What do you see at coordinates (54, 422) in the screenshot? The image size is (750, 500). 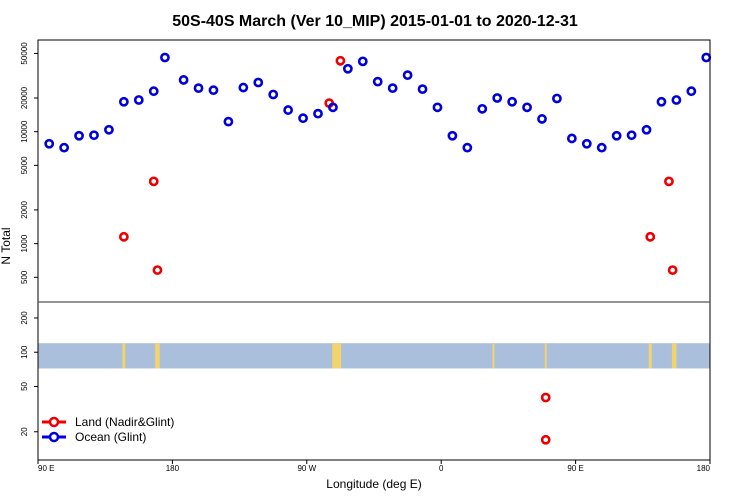 I see `legend-land-marker` at bounding box center [54, 422].